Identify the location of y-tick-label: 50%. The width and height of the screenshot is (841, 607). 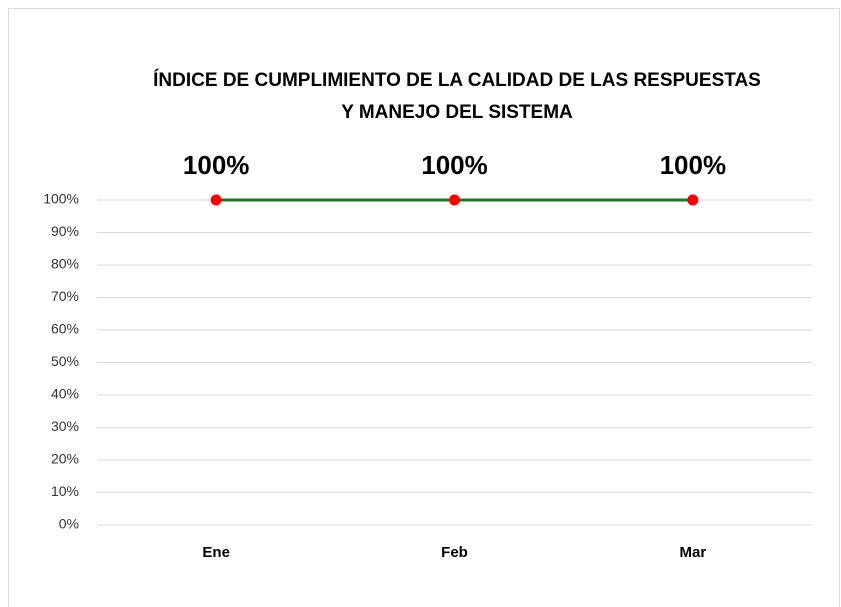
(65, 361).